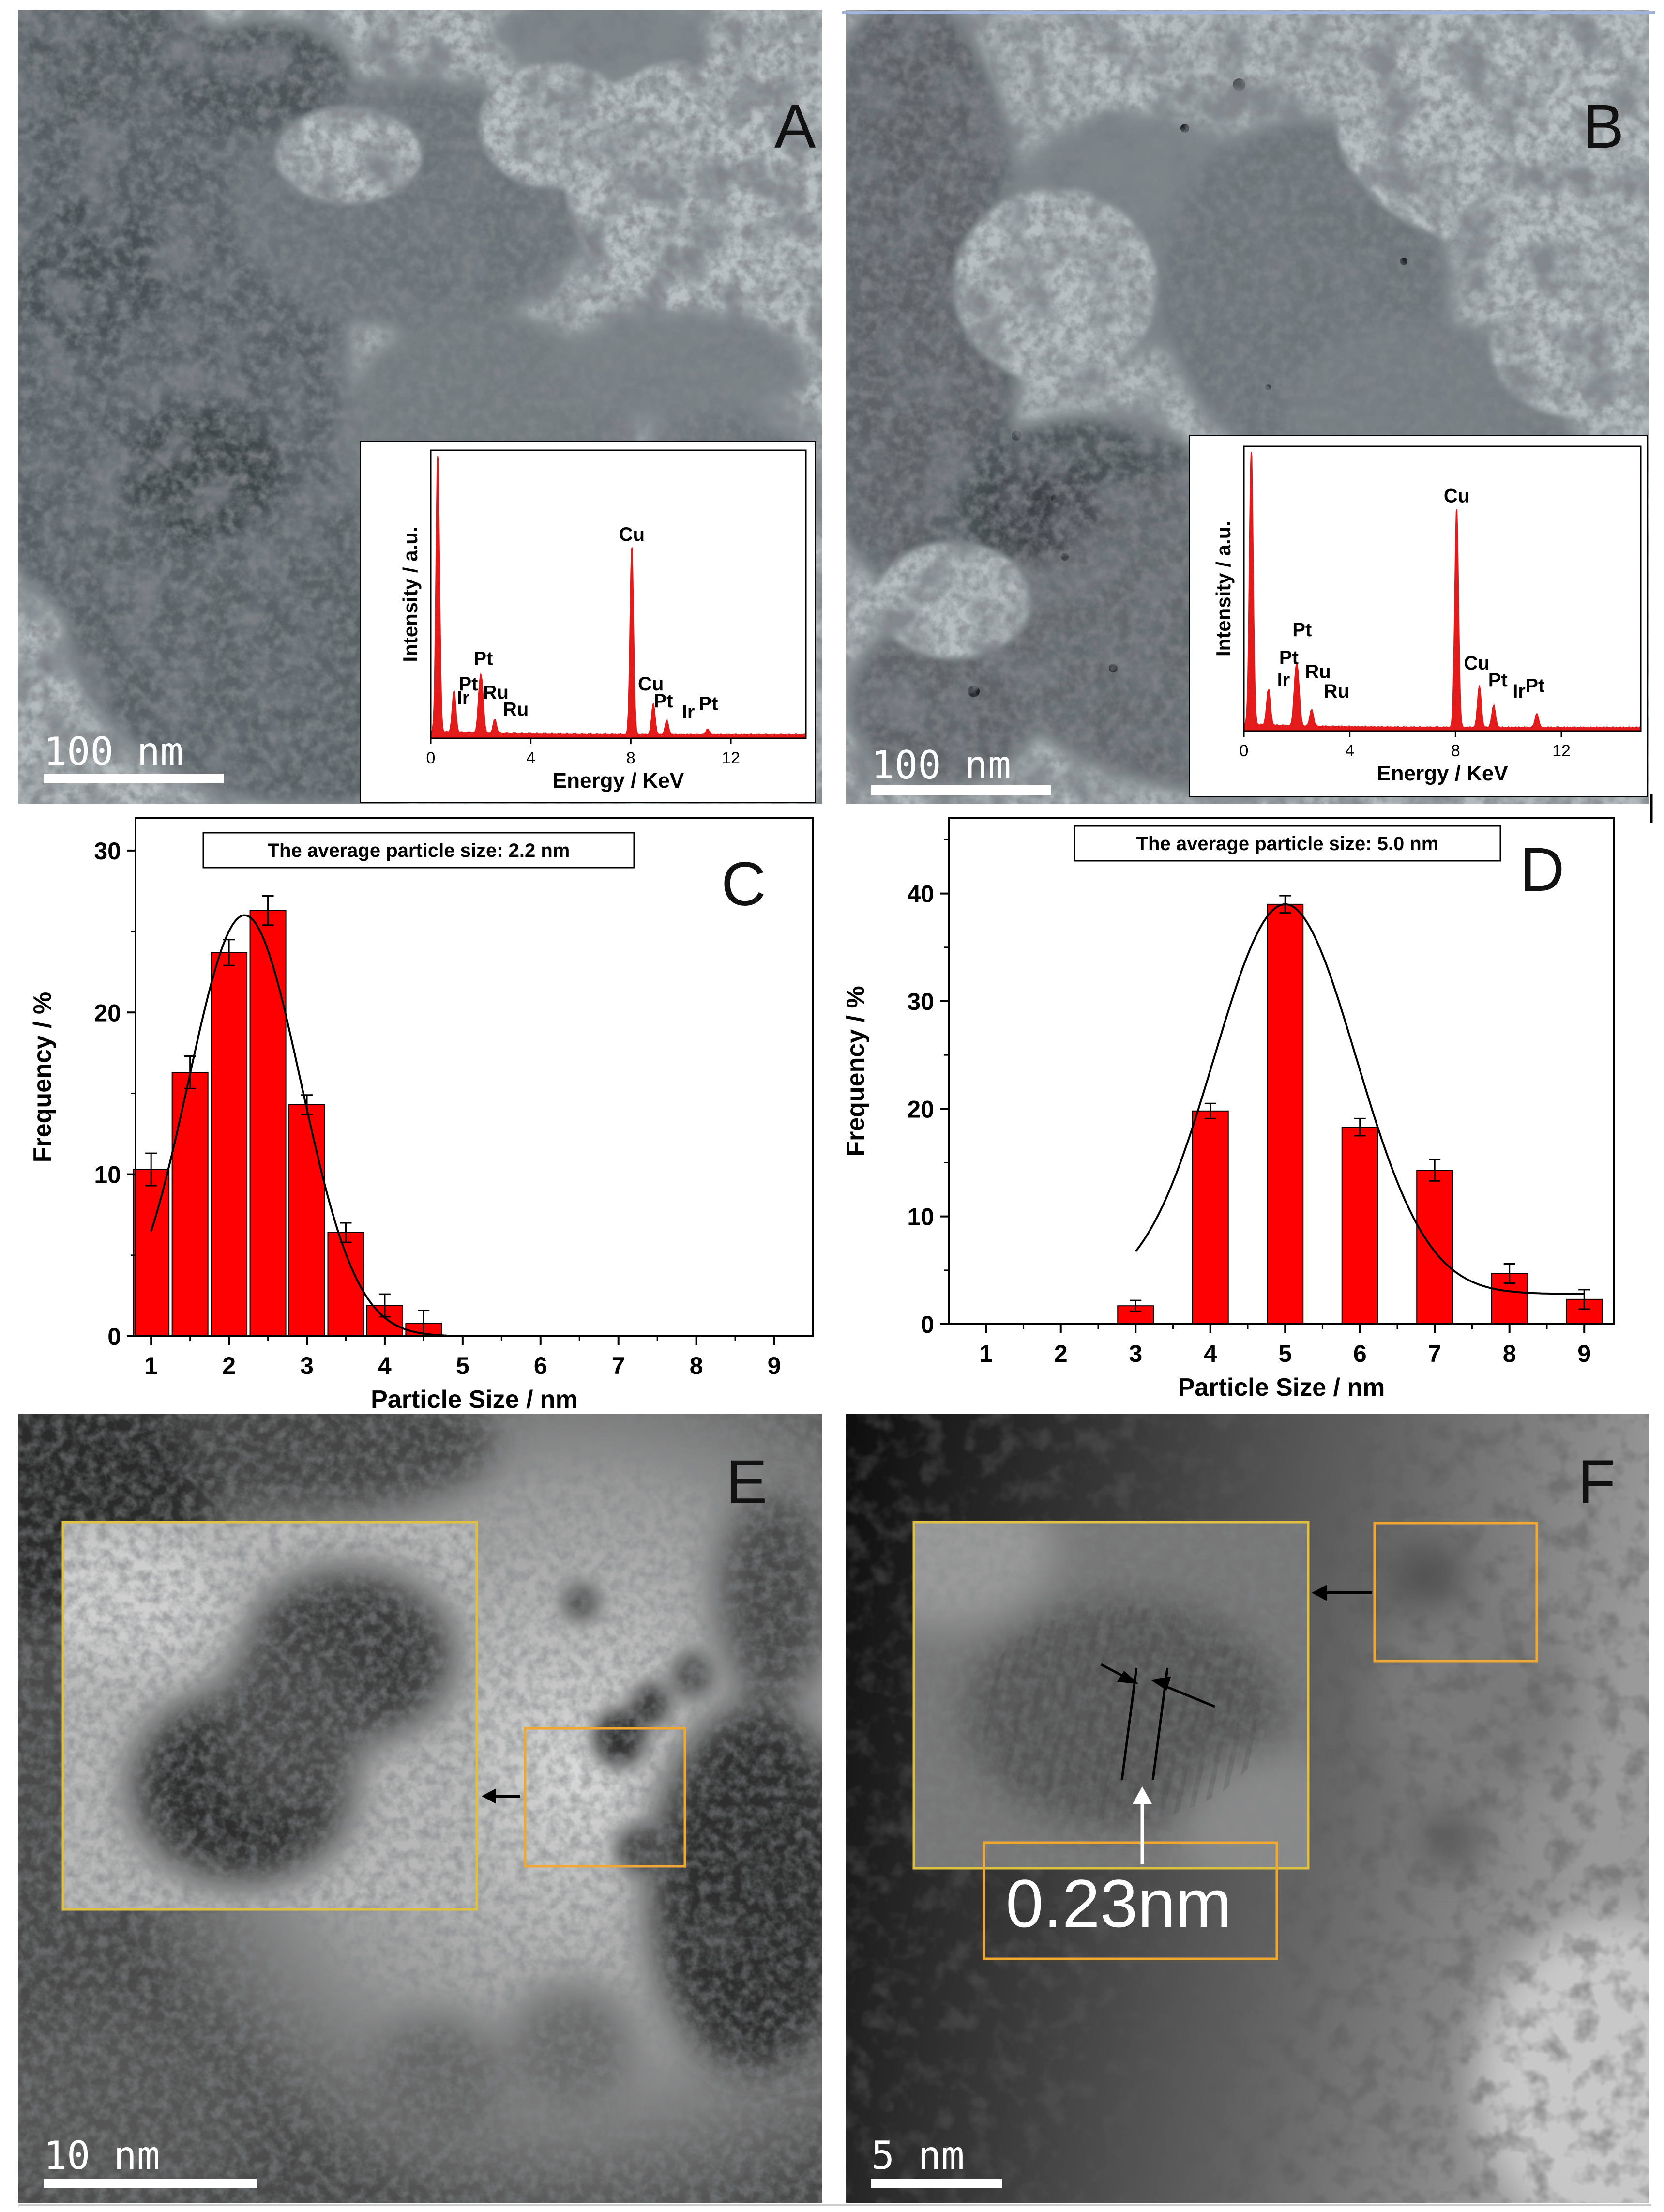 Image resolution: width=1664 pixels, height=2212 pixels. What do you see at coordinates (961, 790) in the screenshot?
I see `scale-bar-line-b` at bounding box center [961, 790].